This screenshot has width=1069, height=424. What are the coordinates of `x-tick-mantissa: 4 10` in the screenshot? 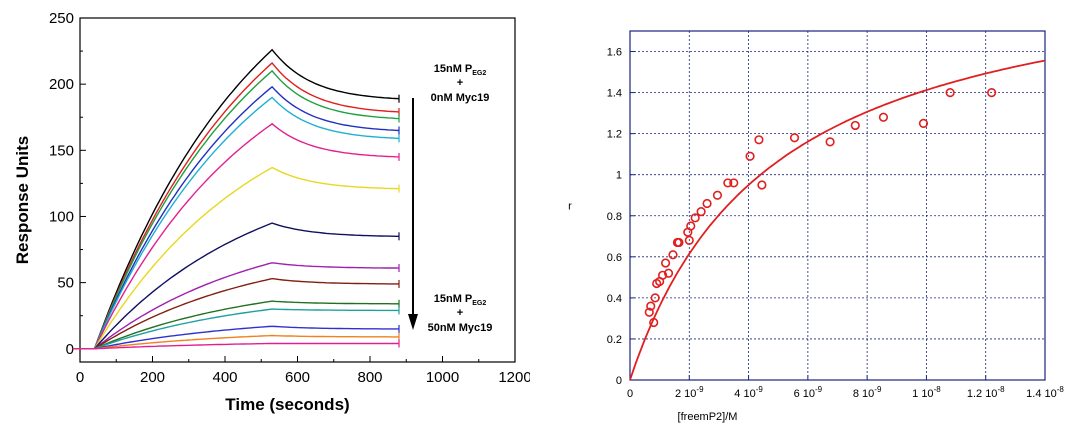 It's located at (744, 394).